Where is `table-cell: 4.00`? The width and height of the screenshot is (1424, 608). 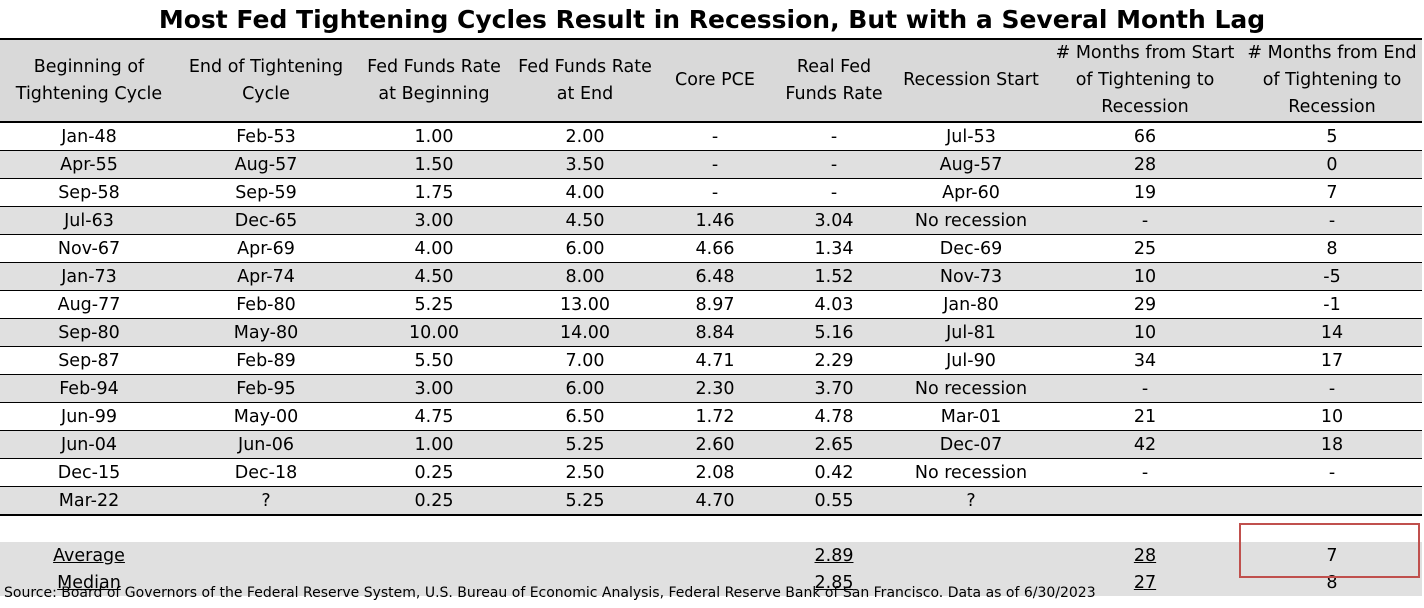
table-cell: 4.00 is located at coordinates (585, 192).